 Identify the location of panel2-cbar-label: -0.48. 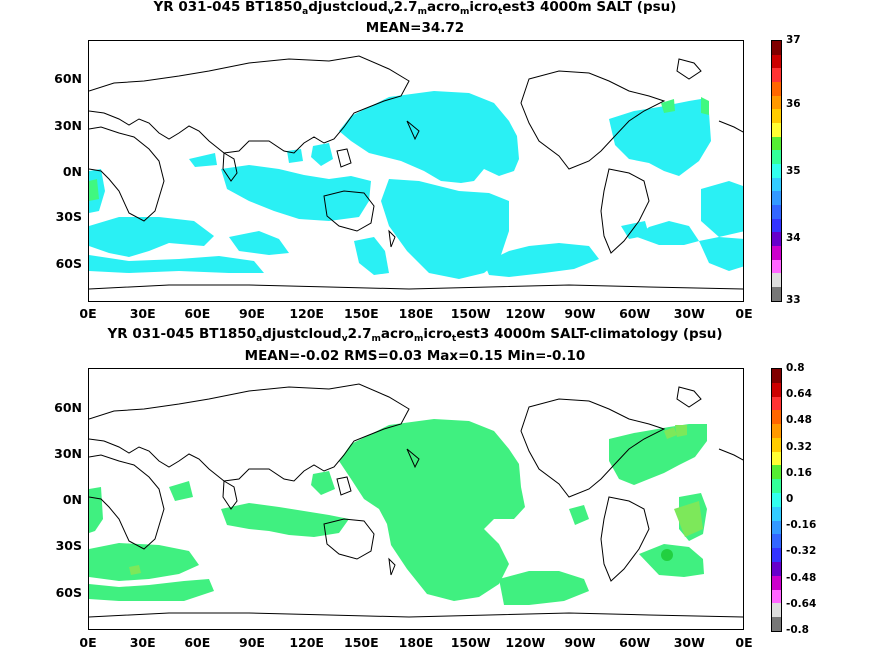
(801, 577).